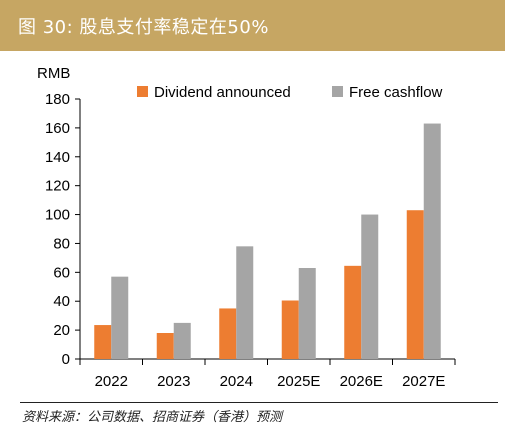 The image size is (505, 430). I want to click on legend-label-cashflow: Free cashflow, so click(396, 92).